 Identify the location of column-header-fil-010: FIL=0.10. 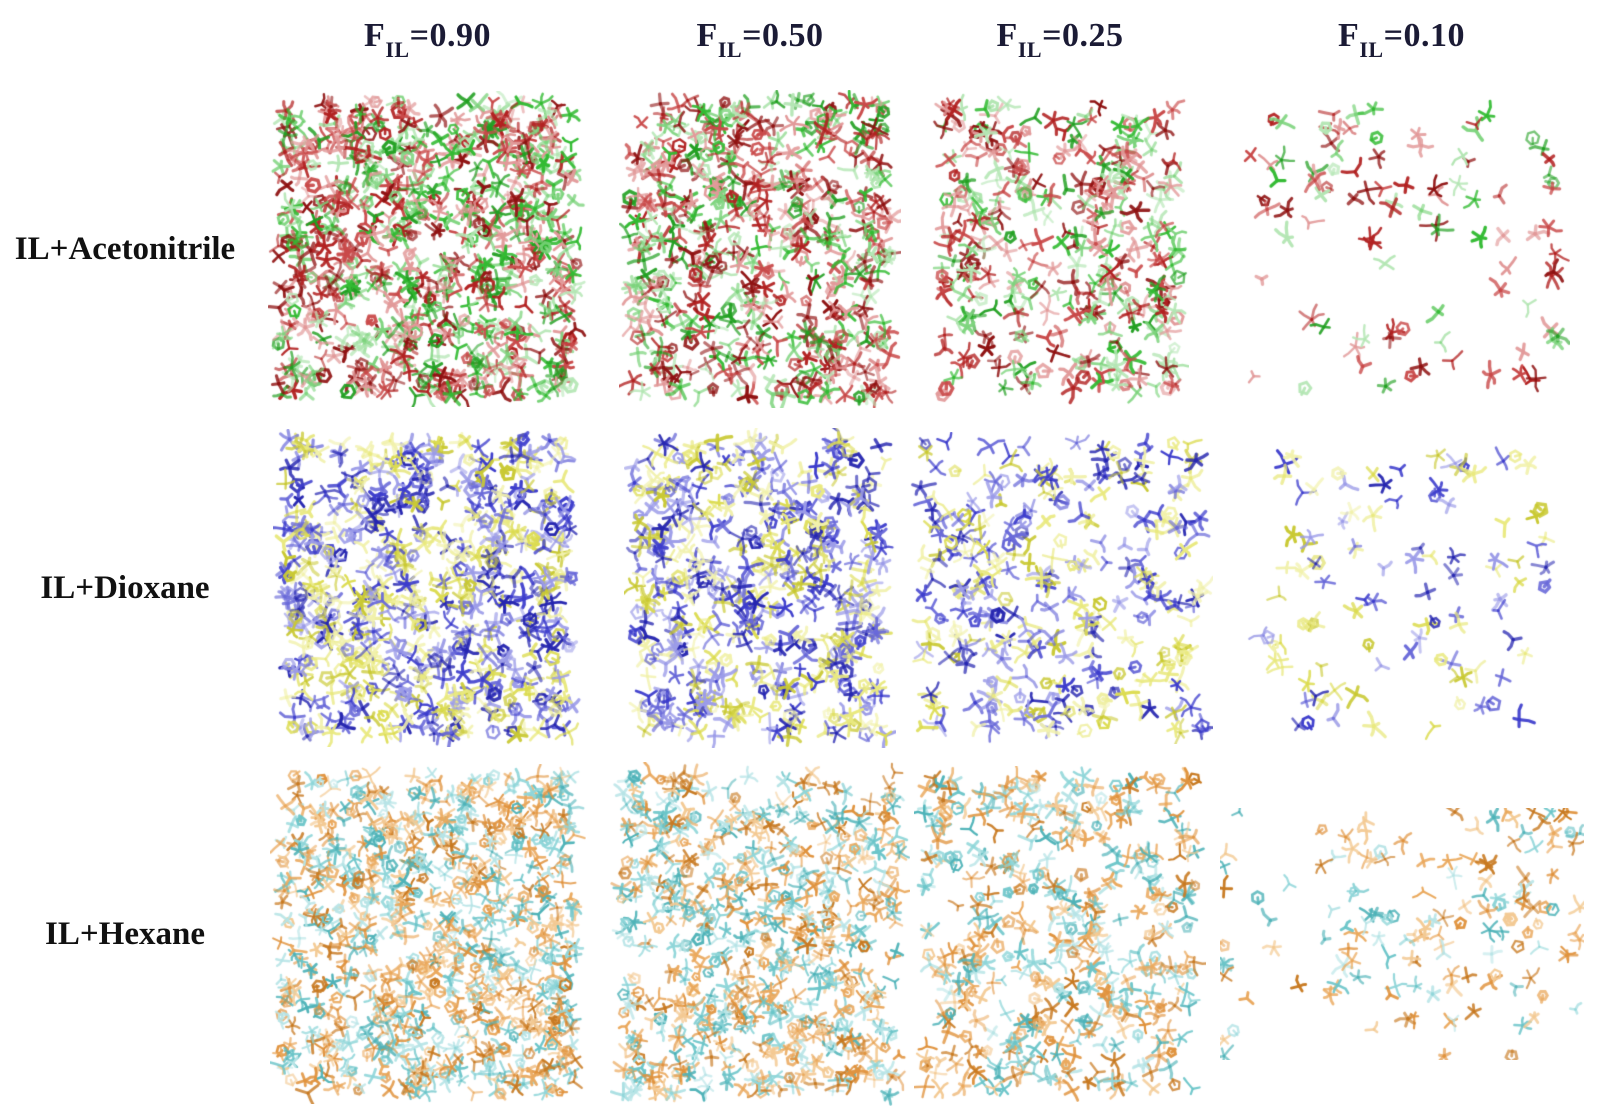
(1401, 39).